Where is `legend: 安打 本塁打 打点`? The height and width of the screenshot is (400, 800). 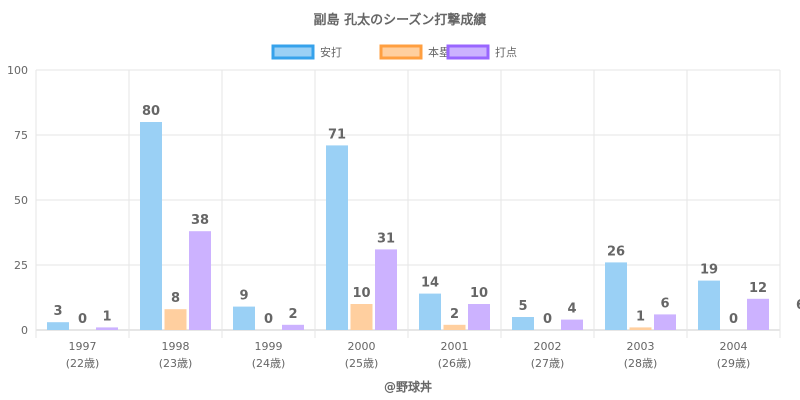 legend: 安打 本塁打 打点 is located at coordinates (394, 52).